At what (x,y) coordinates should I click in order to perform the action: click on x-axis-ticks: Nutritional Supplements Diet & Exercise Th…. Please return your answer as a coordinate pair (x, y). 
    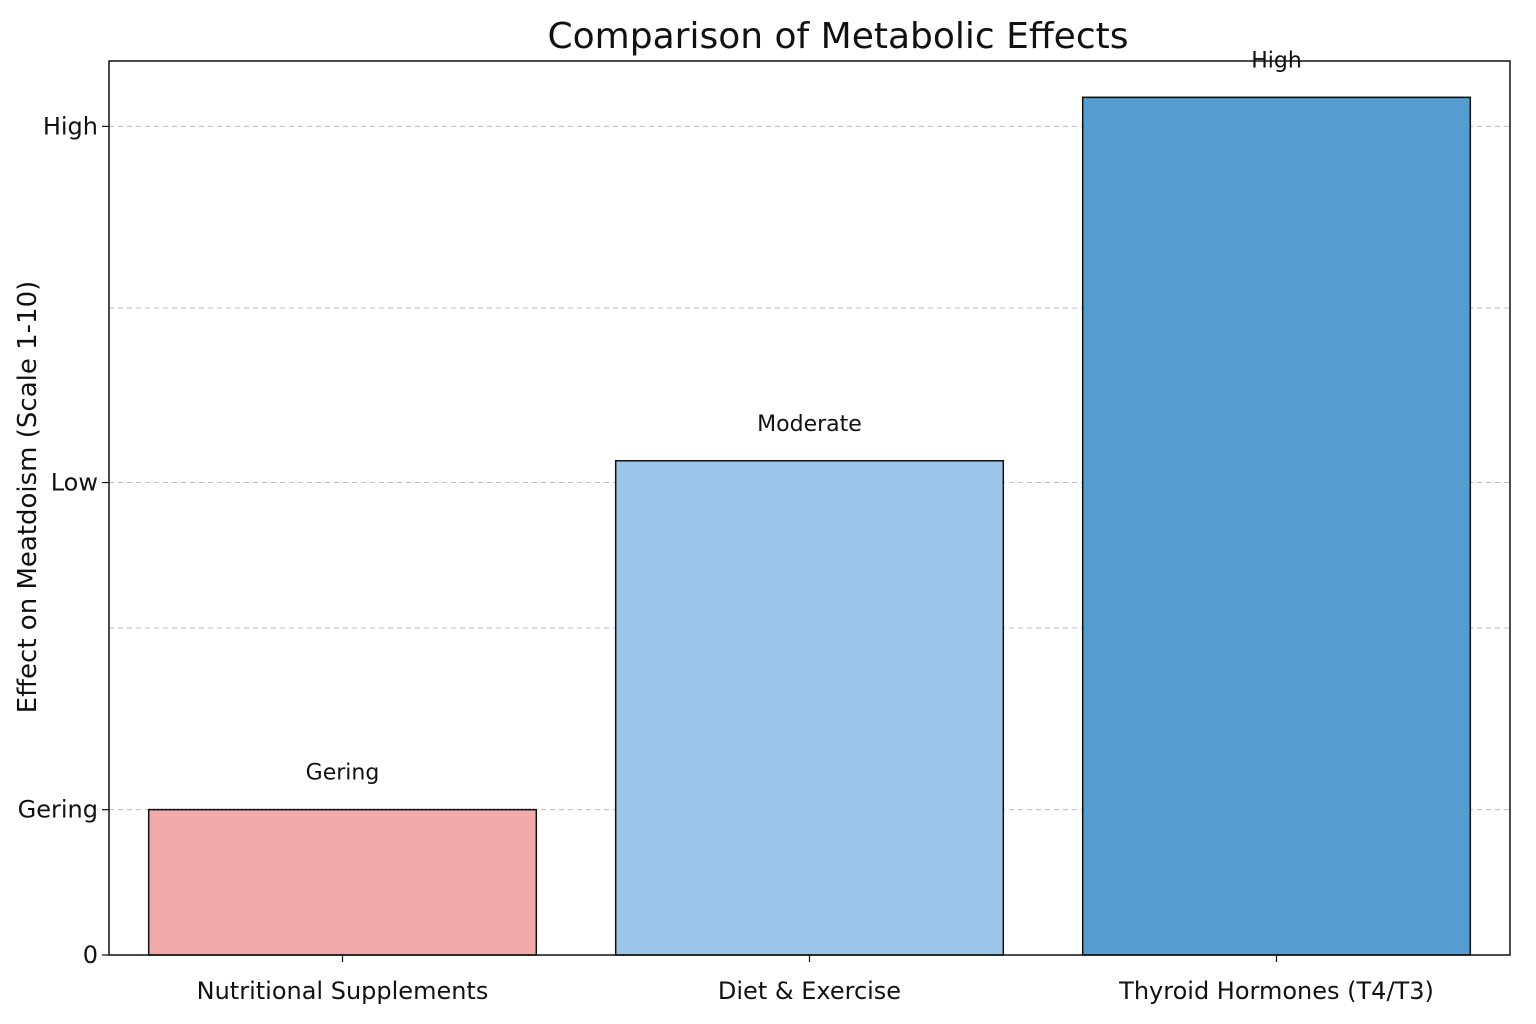
    Looking at the image, I should click on (815, 980).